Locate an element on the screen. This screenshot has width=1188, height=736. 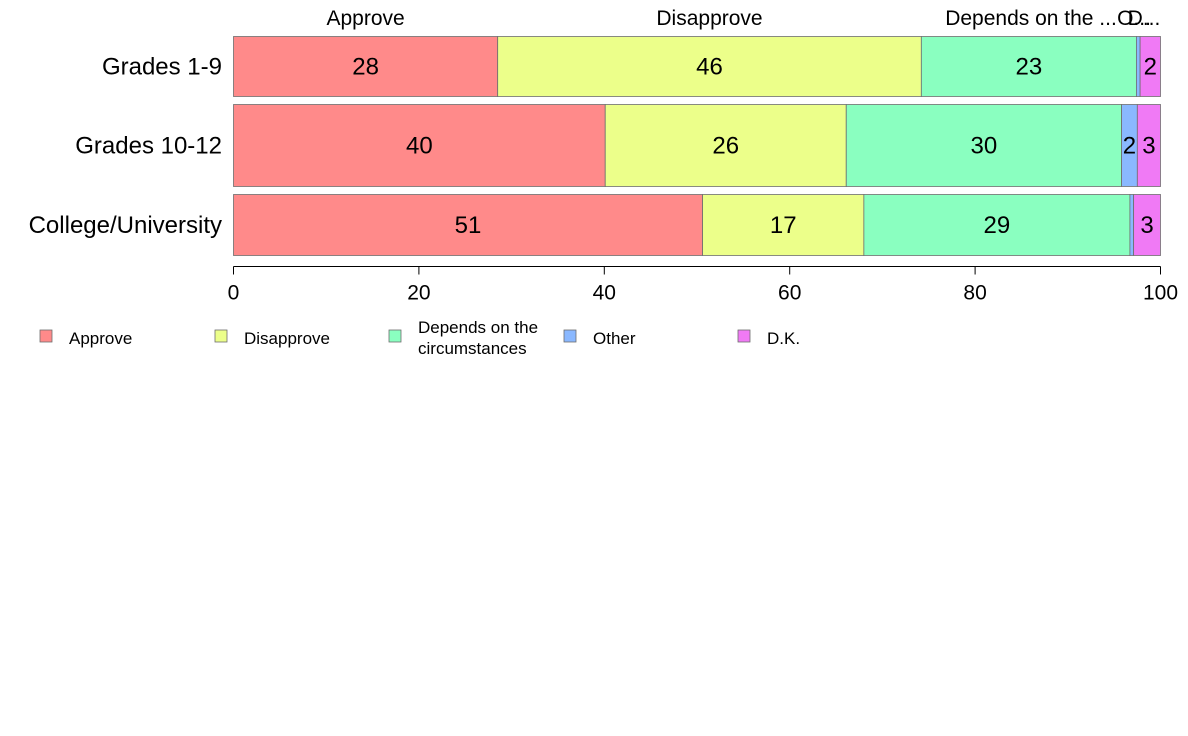
bar-grades-10-12-depends-on-the-circumstances is located at coordinates (983, 145).